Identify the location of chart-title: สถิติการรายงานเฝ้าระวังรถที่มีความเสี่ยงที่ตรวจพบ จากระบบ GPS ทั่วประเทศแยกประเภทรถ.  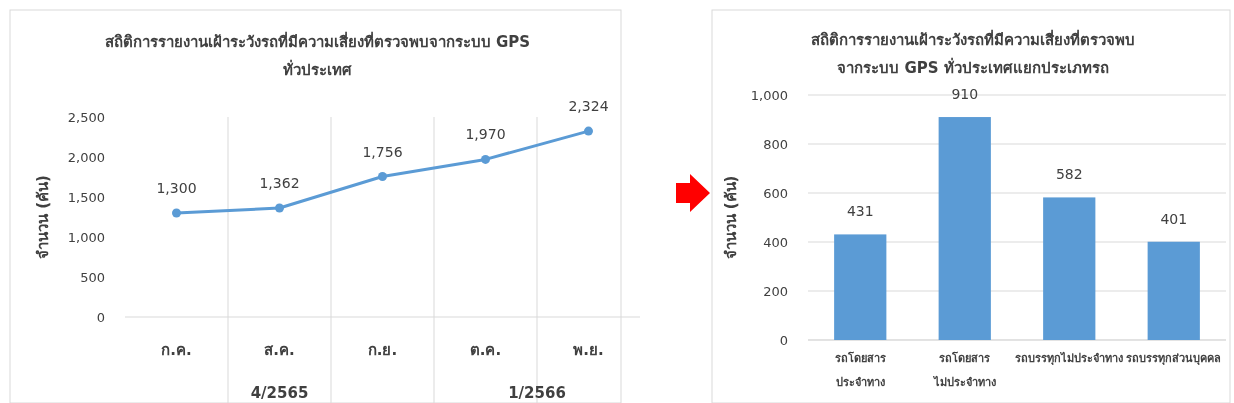
(973, 53).